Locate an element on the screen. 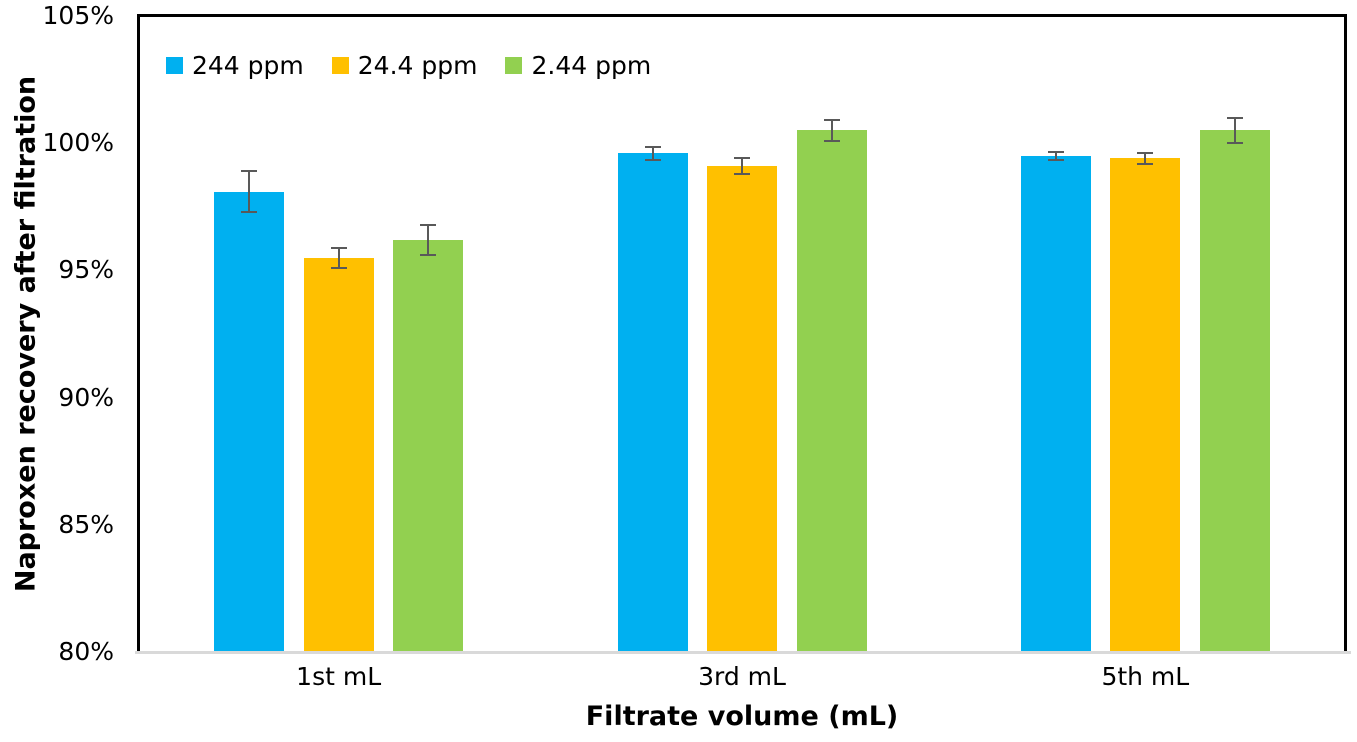 This screenshot has width=1357, height=742. x-category-label: 5th mL is located at coordinates (1145, 676).